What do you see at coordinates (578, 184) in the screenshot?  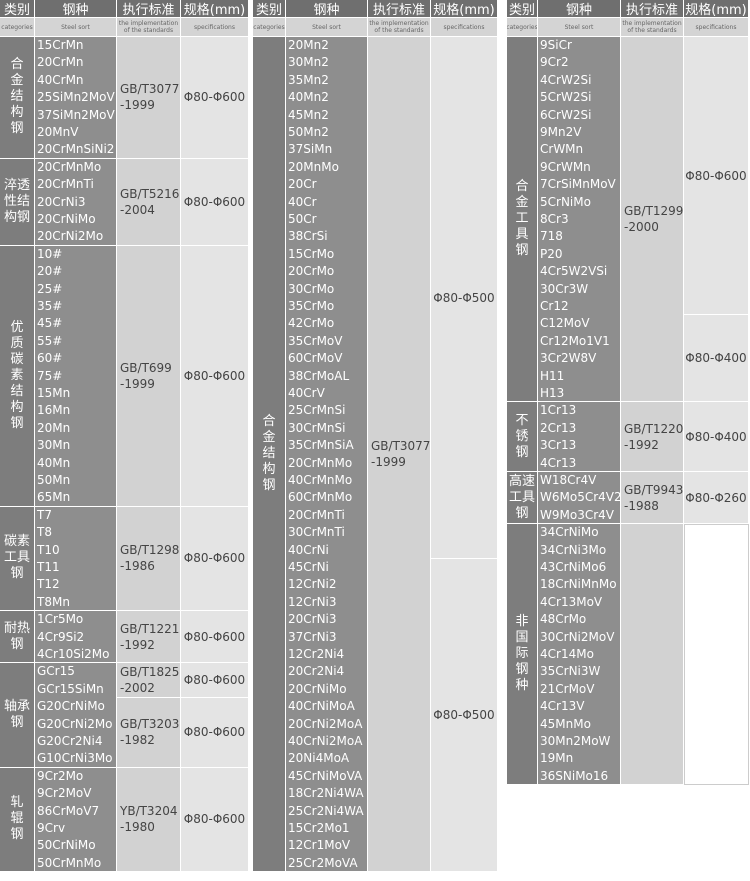 I see `grade: 7CrSiMnMoV` at bounding box center [578, 184].